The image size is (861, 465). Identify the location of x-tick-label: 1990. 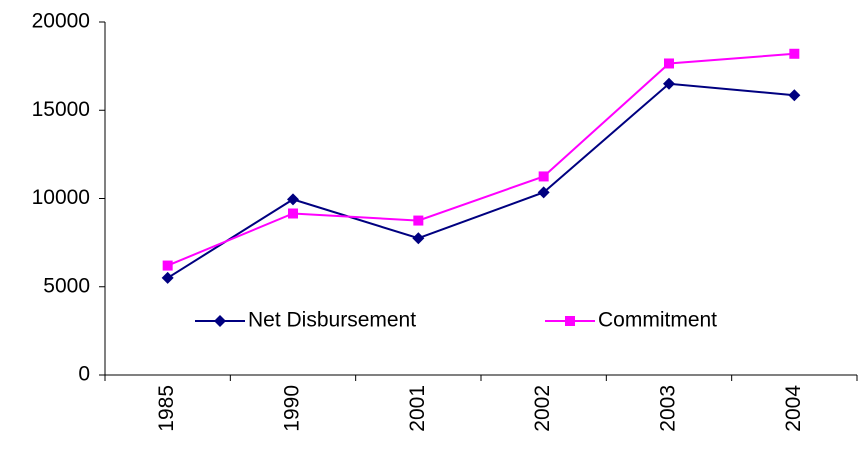
(292, 408).